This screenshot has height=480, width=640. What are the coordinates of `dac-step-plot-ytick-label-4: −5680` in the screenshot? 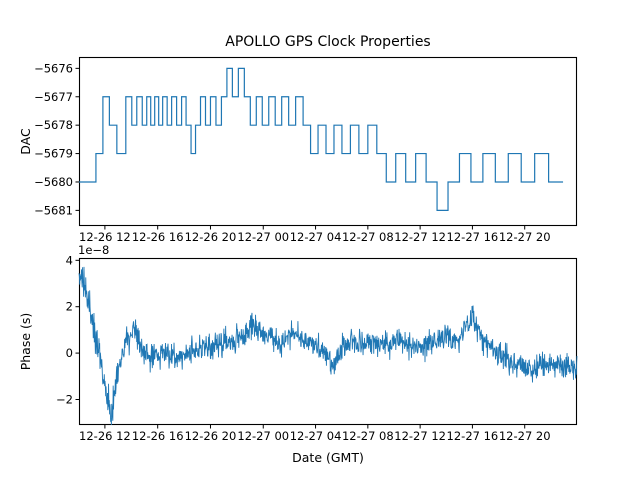 It's located at (53, 182).